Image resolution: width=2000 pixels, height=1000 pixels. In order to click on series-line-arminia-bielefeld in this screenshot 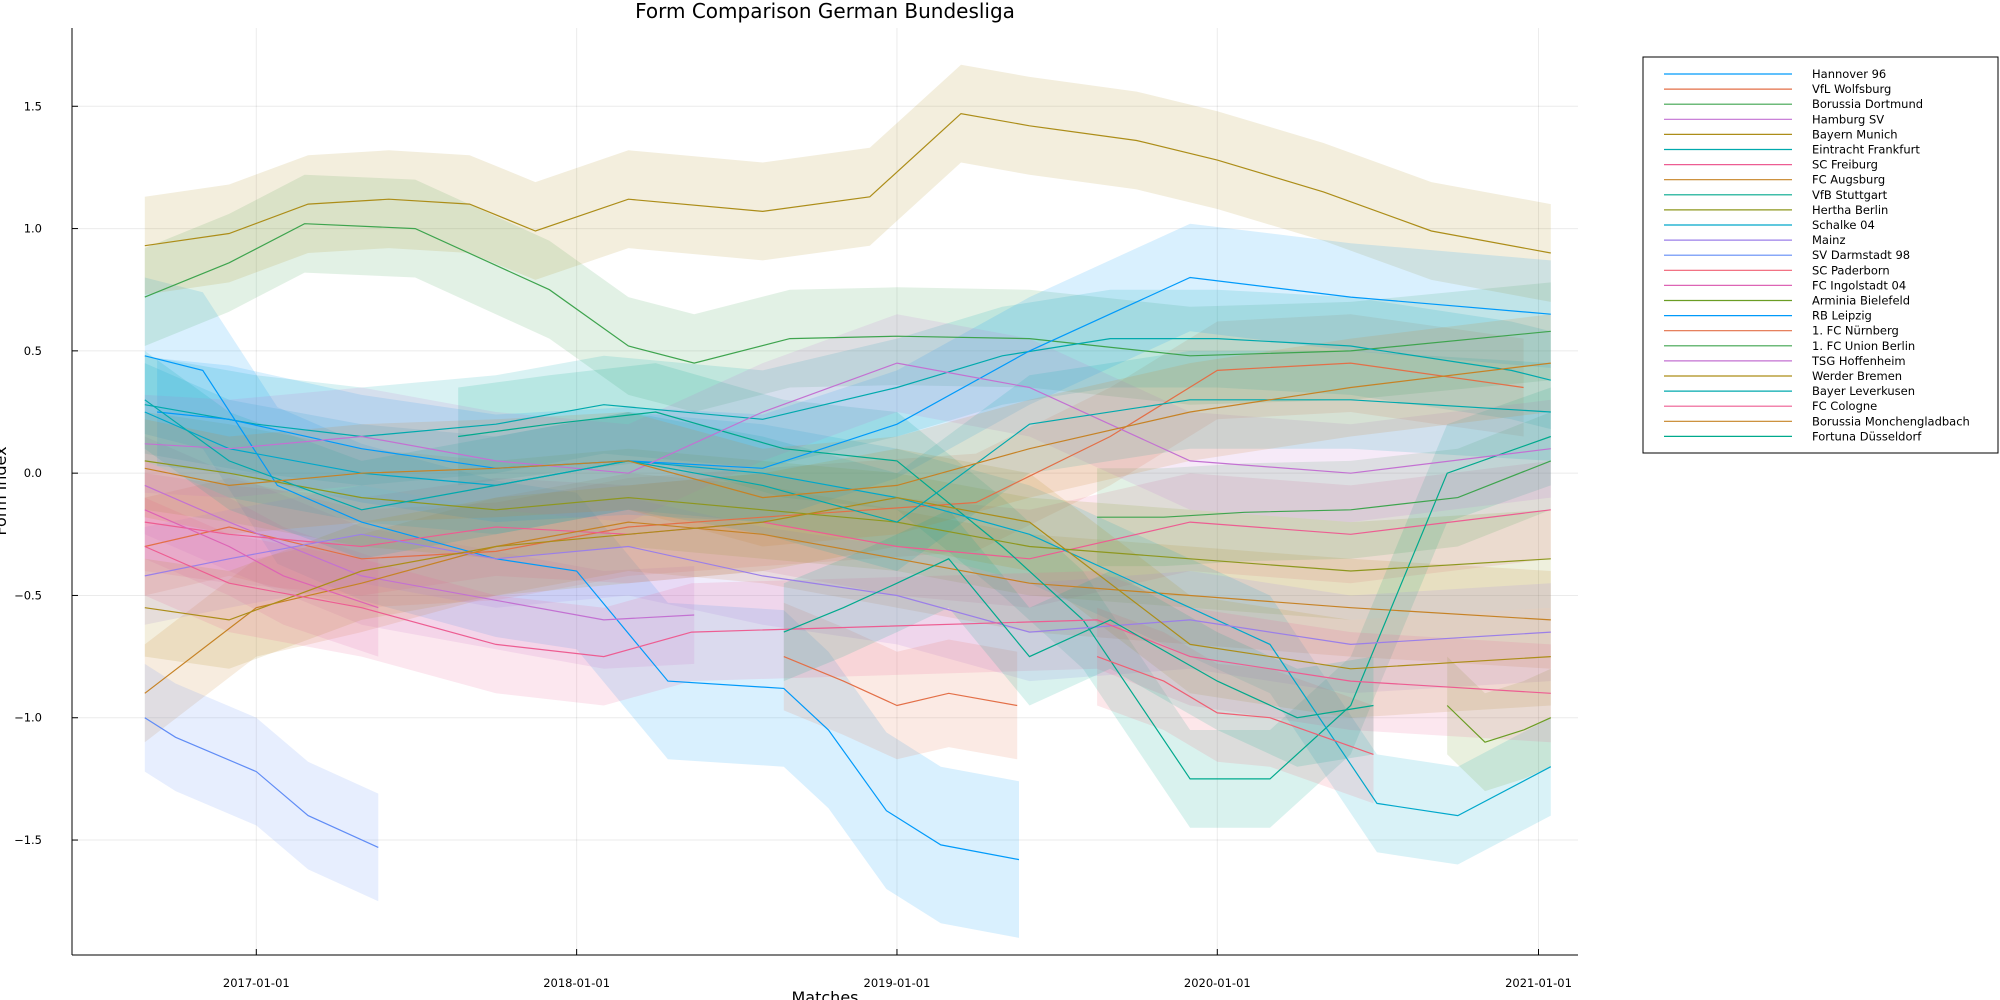, I will do `click(1499, 724)`.